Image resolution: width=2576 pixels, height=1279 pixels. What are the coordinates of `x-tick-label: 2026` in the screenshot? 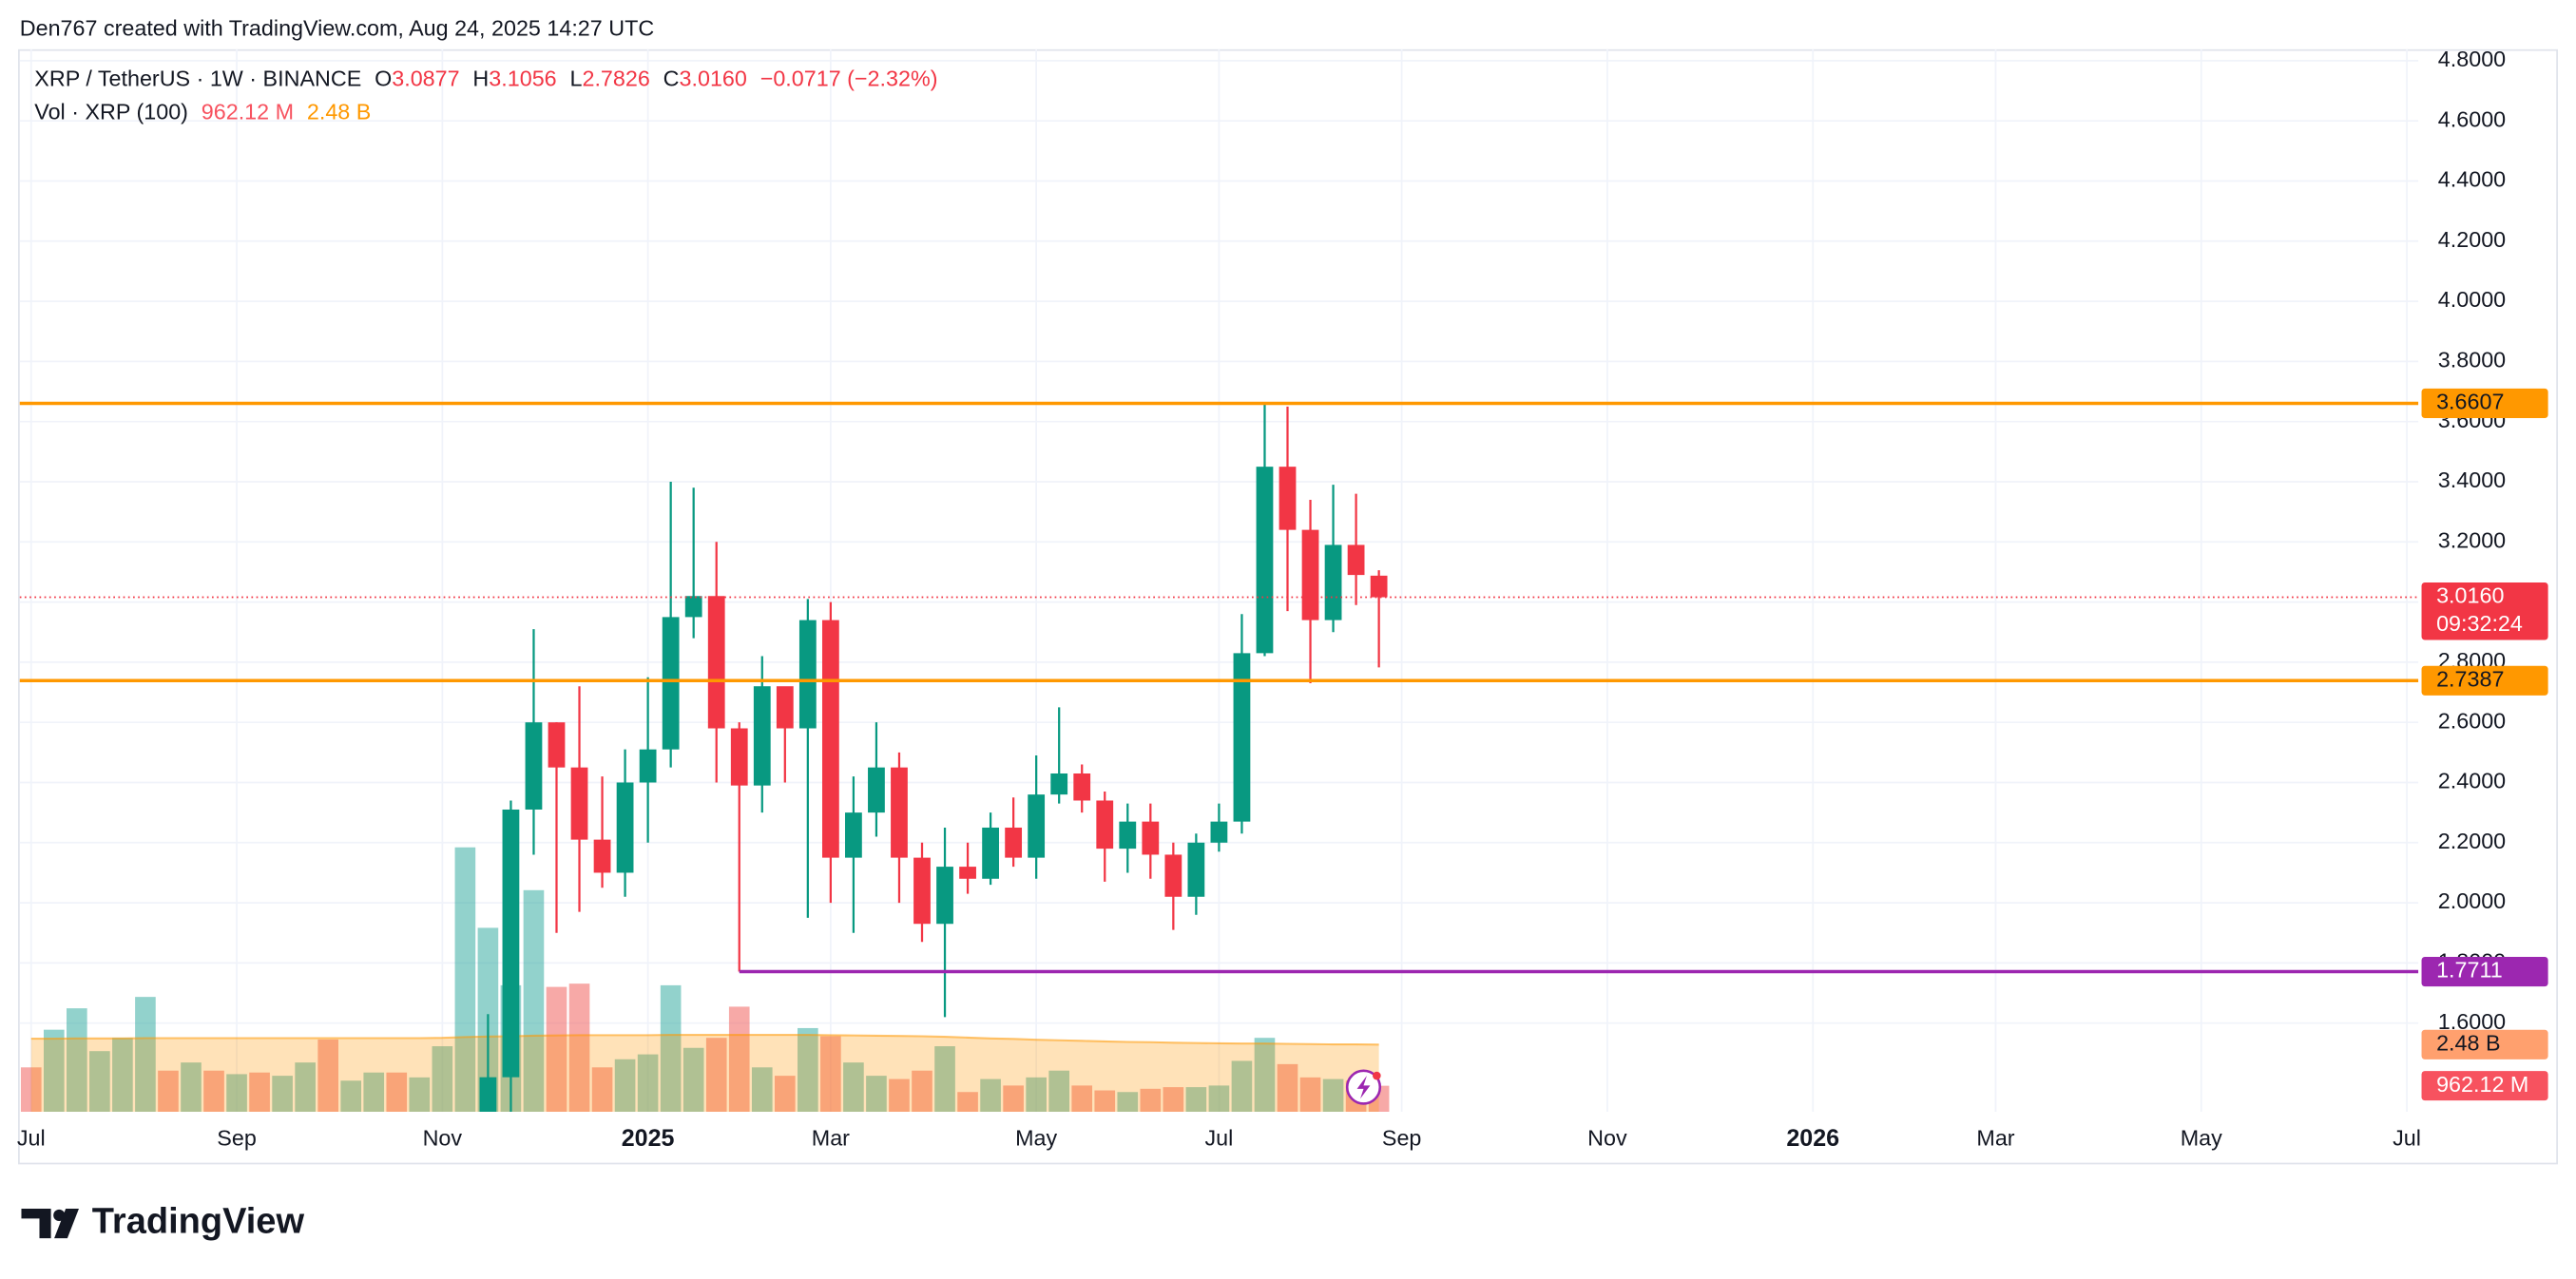 It's located at (1813, 1139).